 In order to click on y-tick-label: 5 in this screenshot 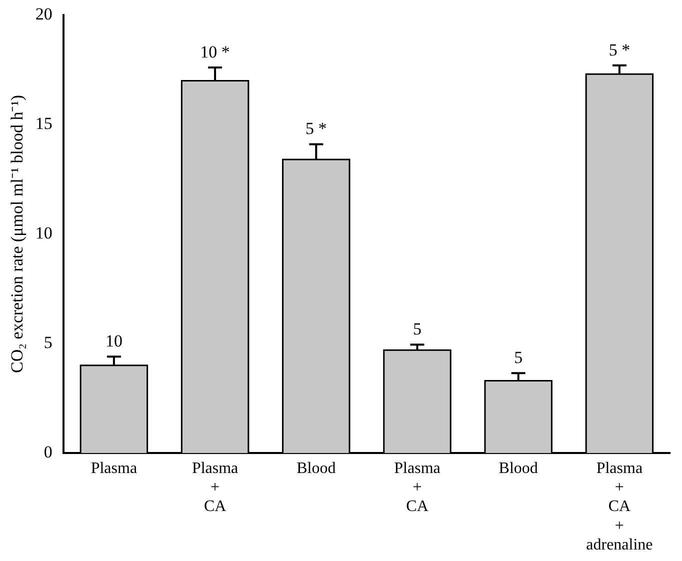, I will do `click(48, 342)`.